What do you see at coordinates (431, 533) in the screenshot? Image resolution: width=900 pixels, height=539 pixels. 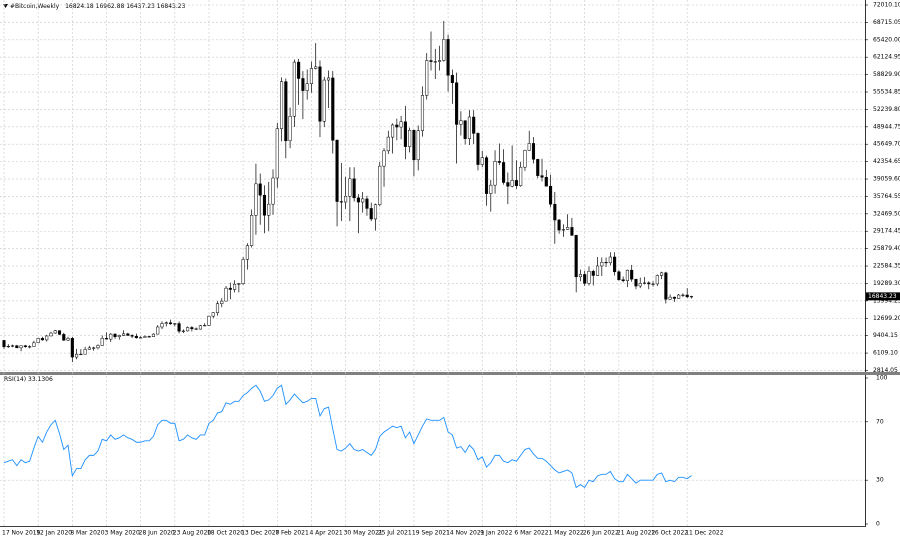 I see `x-tick-label: 19 Sep 2021` at bounding box center [431, 533].